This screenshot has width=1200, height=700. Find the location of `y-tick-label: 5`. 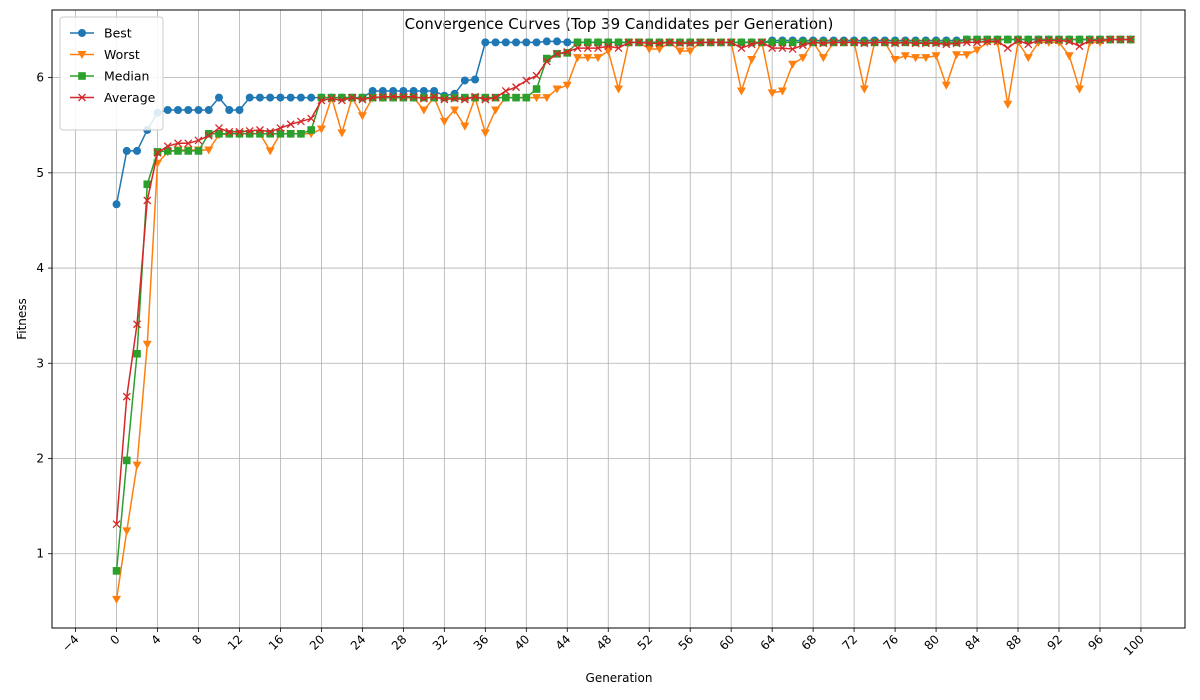

y-tick-label: 5 is located at coordinates (40, 173).